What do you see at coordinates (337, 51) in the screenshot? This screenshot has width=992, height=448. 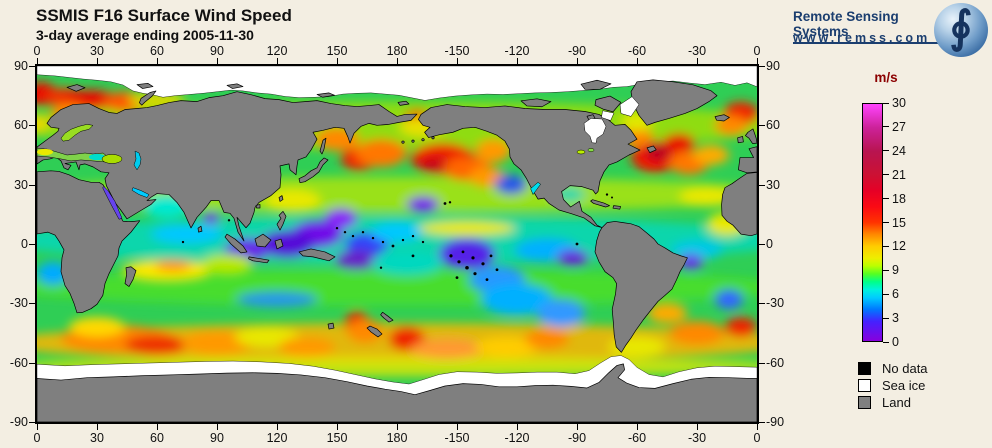 I see `lon-tick-label-top: 150` at bounding box center [337, 51].